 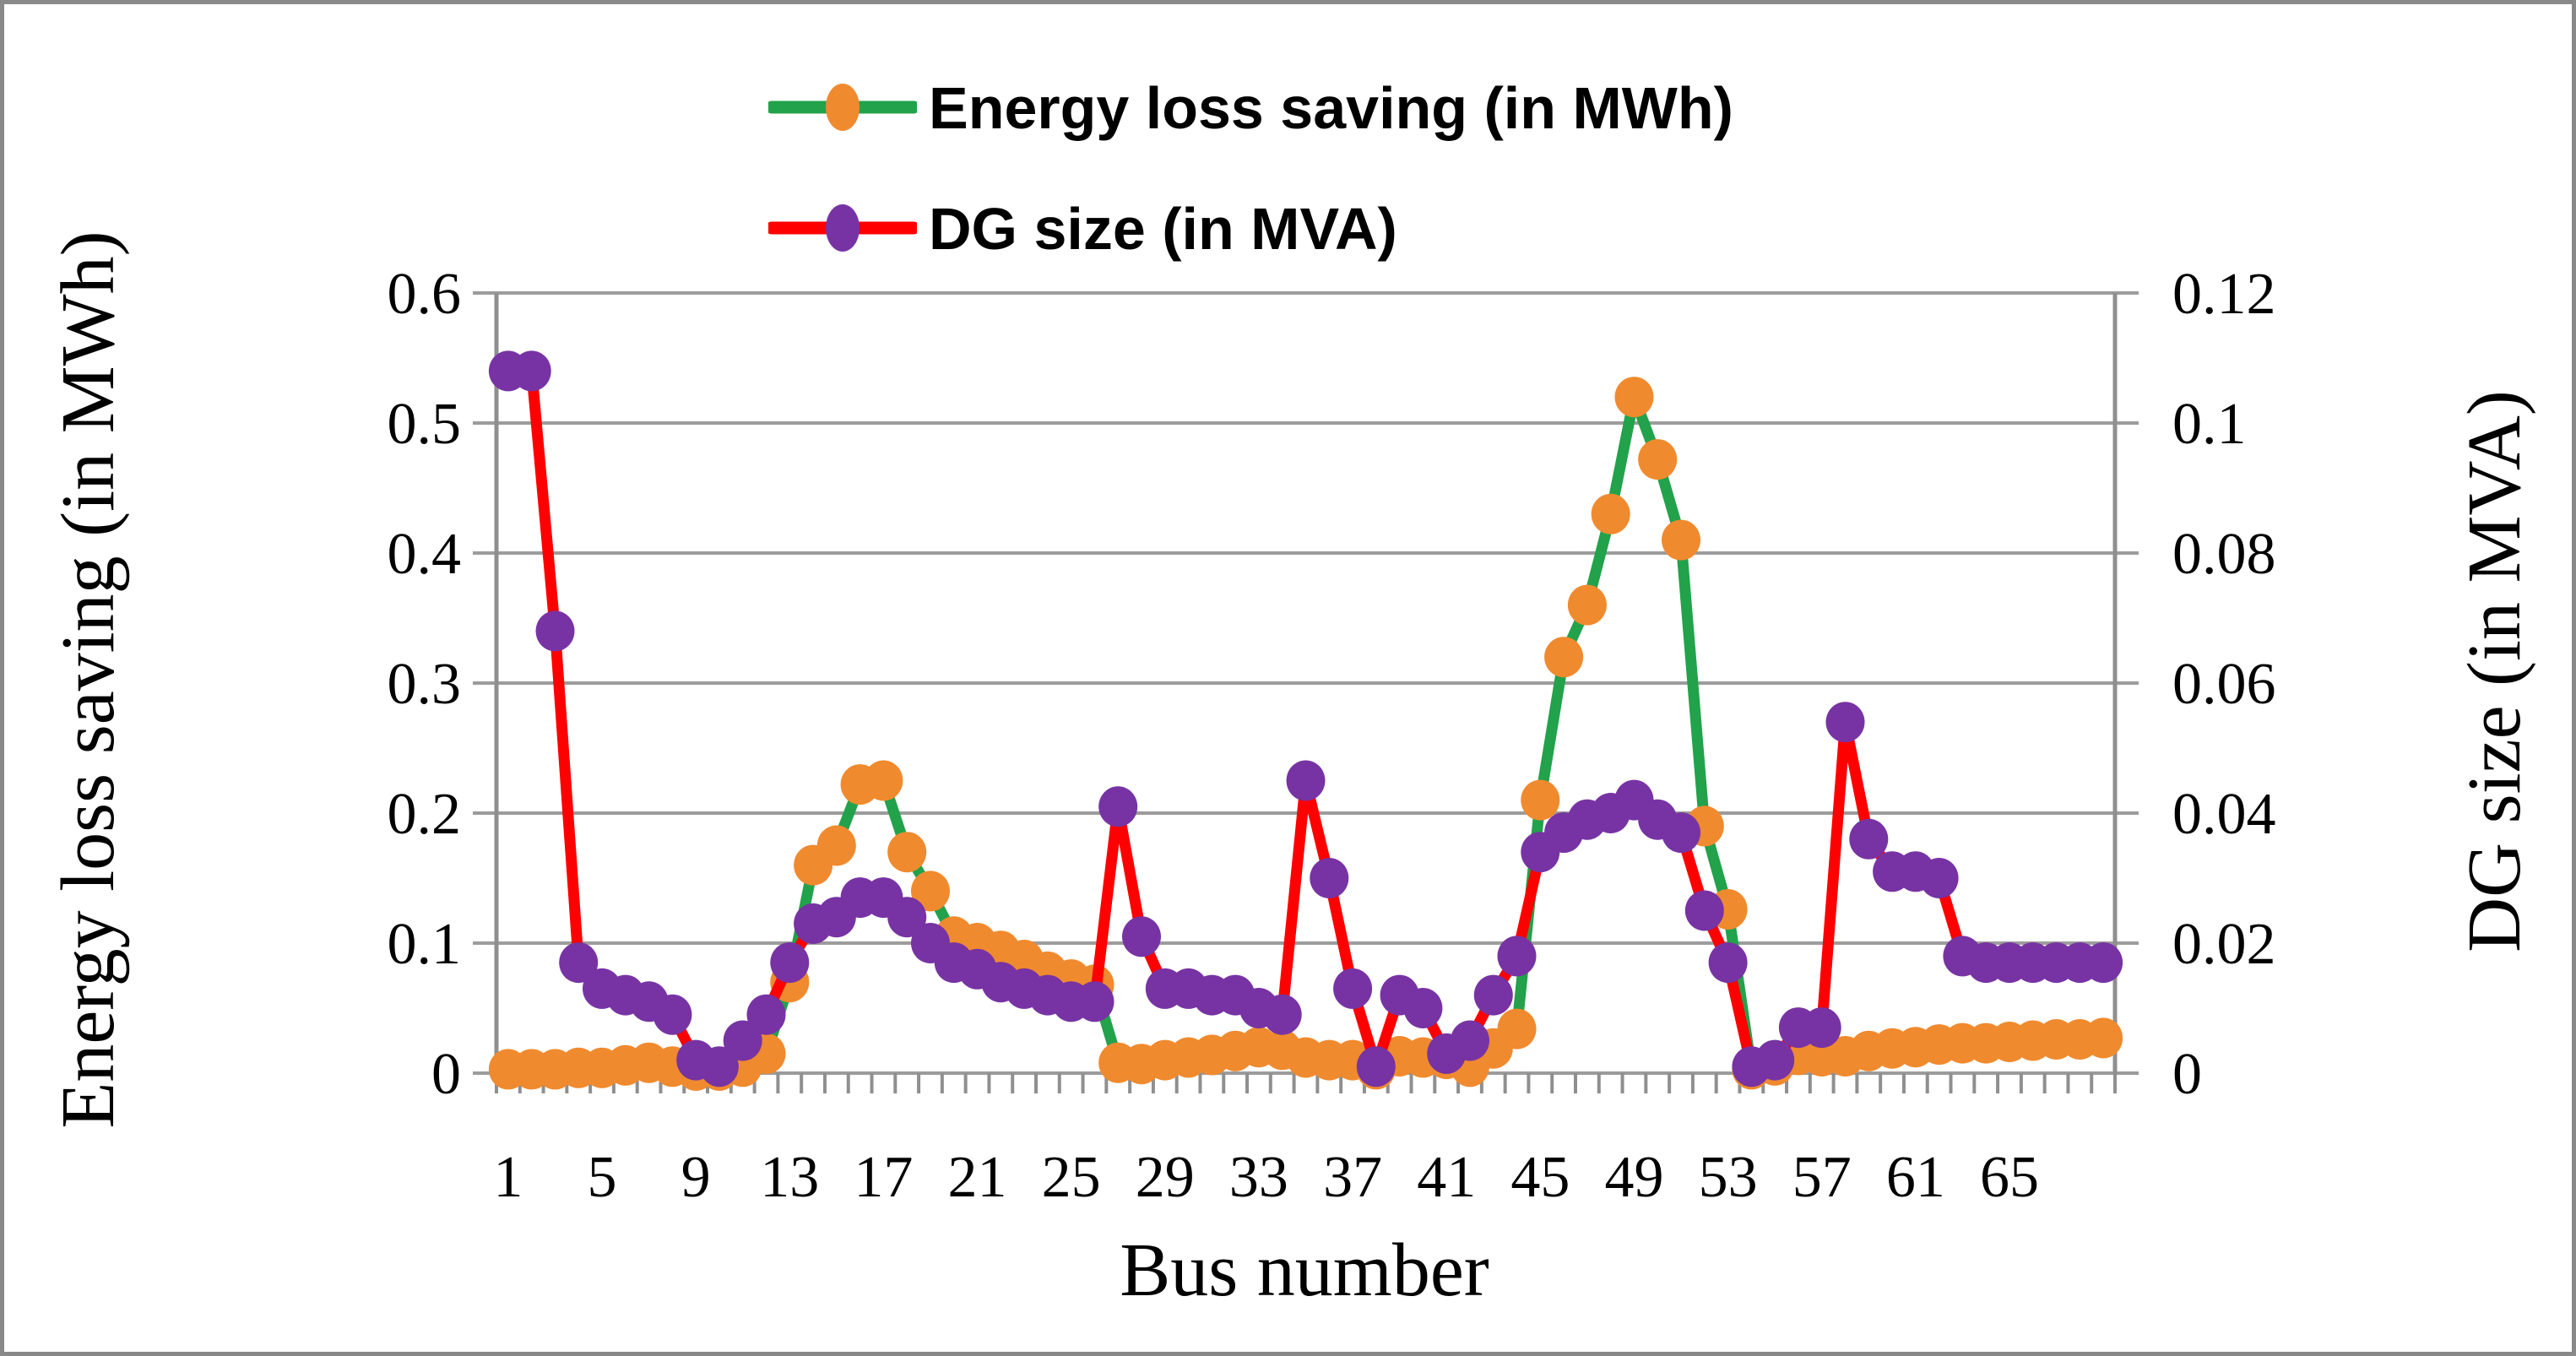 What do you see at coordinates (425, 295) in the screenshot?
I see `y-axis-left-tick-label: 0.6` at bounding box center [425, 295].